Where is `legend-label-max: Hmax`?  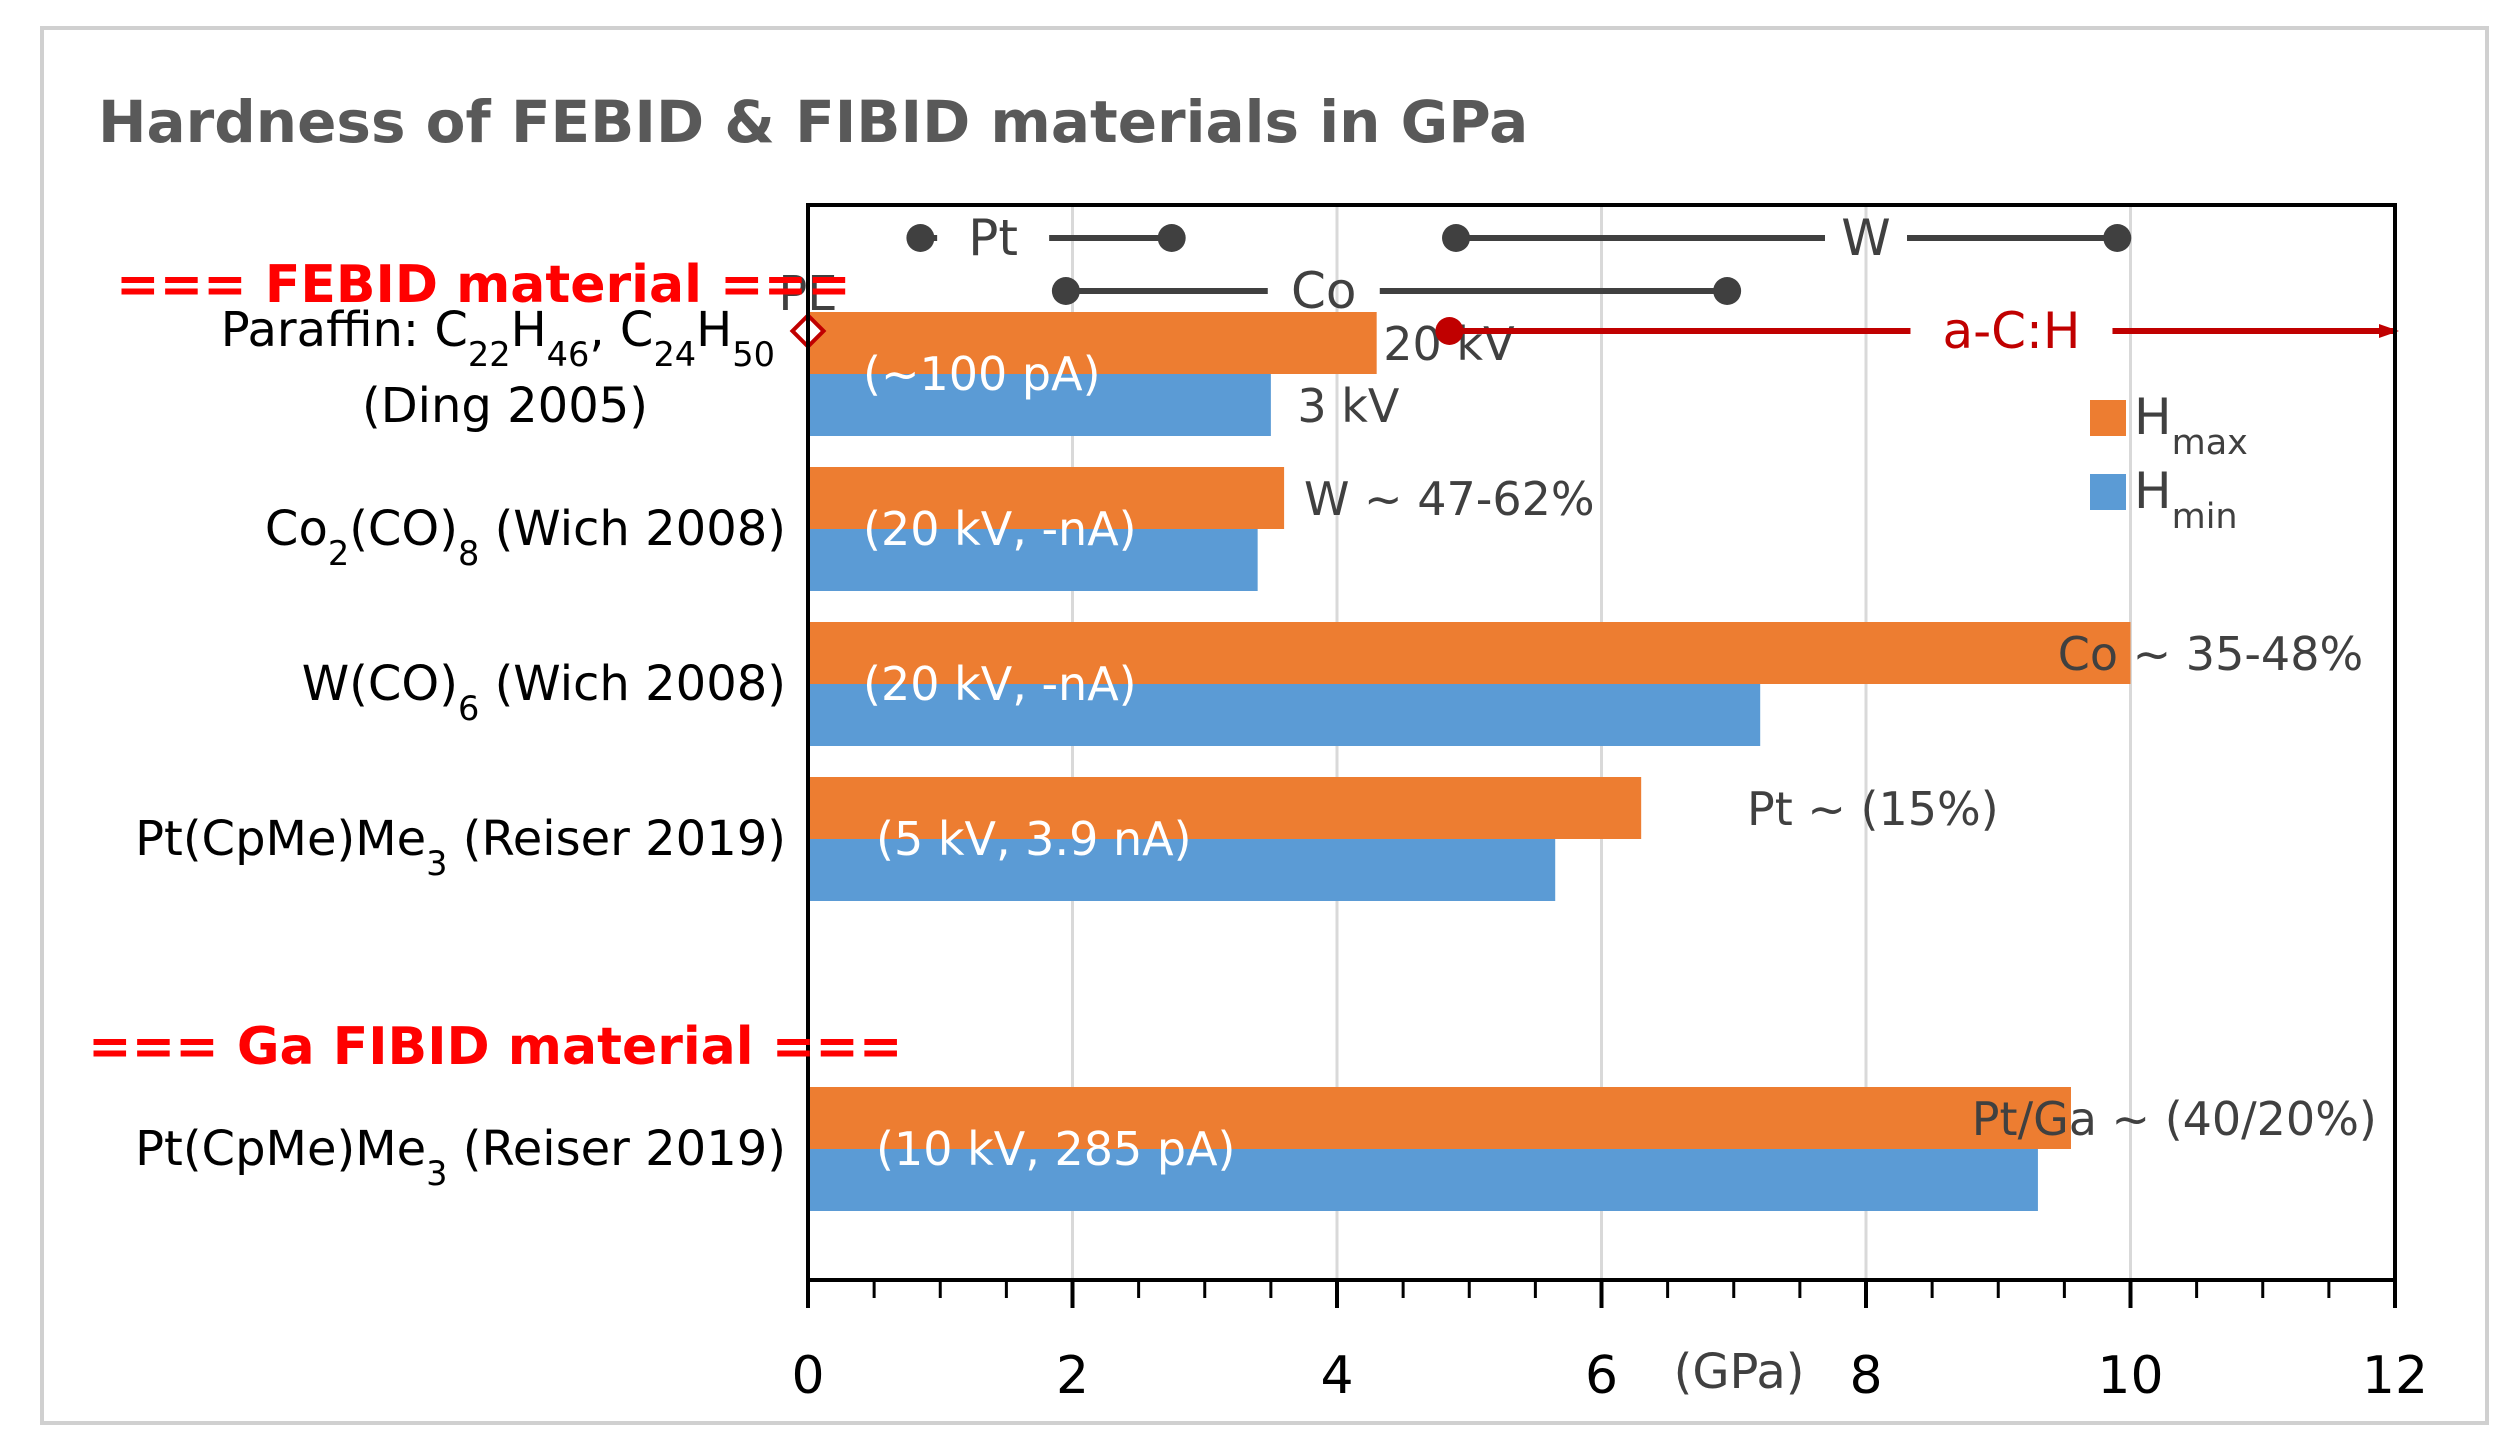 legend-label-max: Hmax is located at coordinates (2191, 425).